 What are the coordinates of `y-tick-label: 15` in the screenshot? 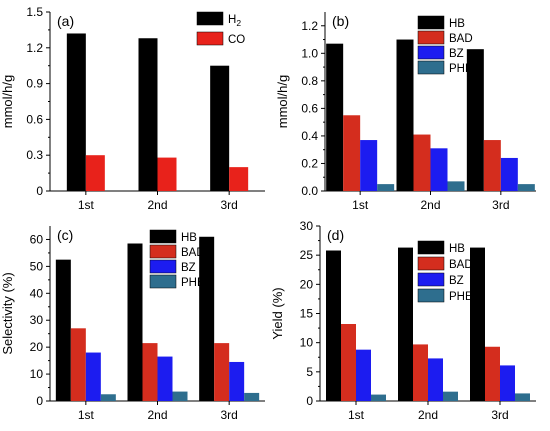 It's located at (307, 314).